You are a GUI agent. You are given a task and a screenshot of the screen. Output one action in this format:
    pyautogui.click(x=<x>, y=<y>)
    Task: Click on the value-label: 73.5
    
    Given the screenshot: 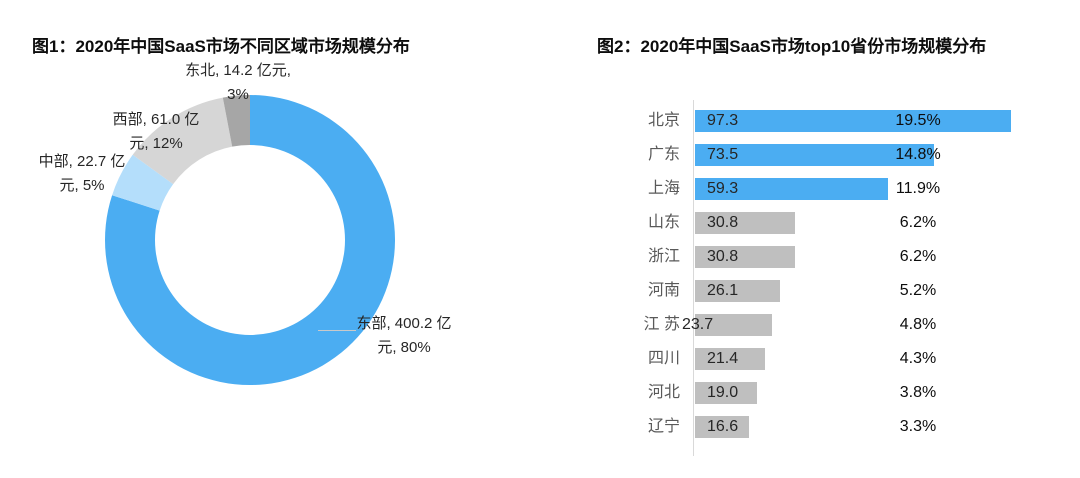 What is the action you would take?
    pyautogui.click(x=723, y=154)
    